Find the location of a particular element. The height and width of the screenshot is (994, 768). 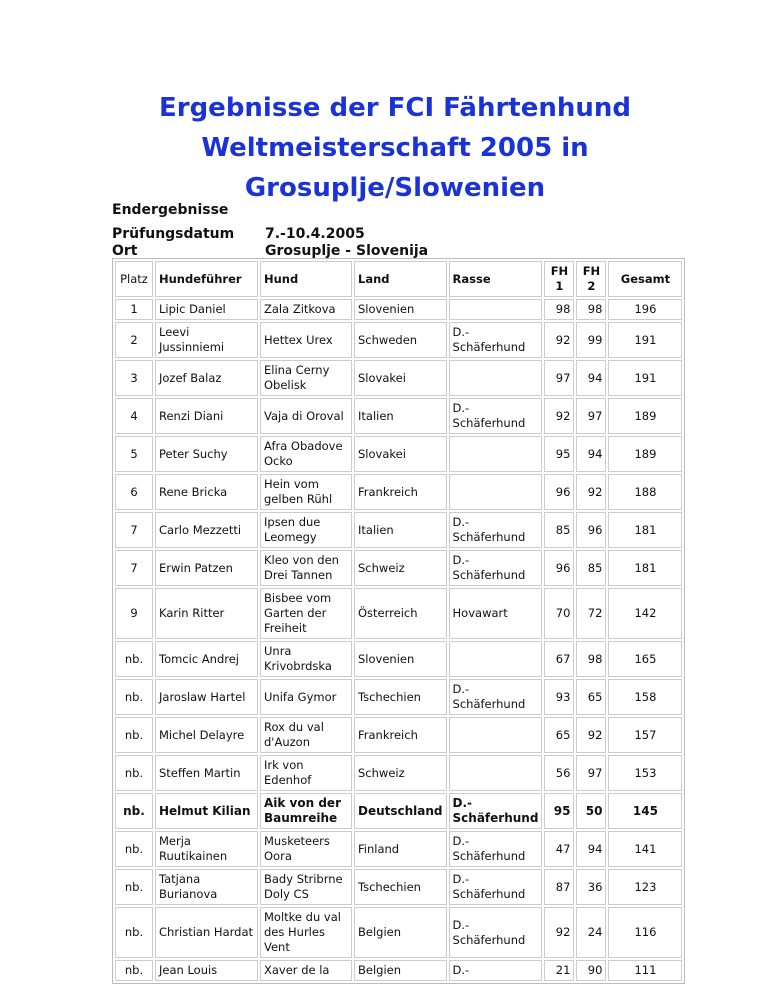

cell-hund: Aik von der Baumreihe is located at coordinates (306, 811).